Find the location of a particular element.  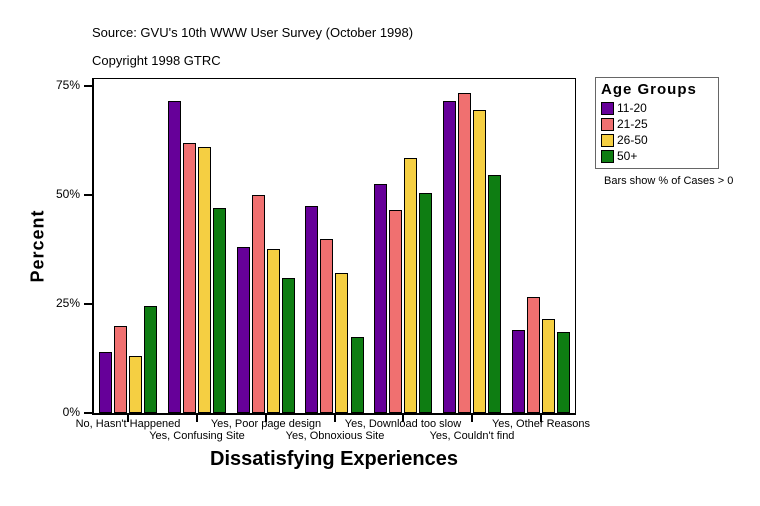

legend-swatch-50+ is located at coordinates (607, 156).